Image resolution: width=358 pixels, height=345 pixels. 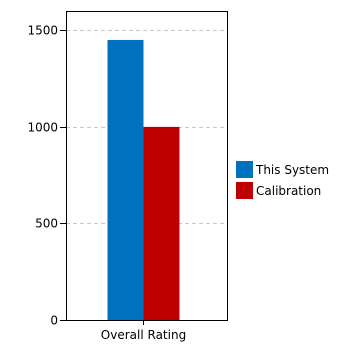 I want to click on y-tick-label: 0, so click(x=54, y=321).